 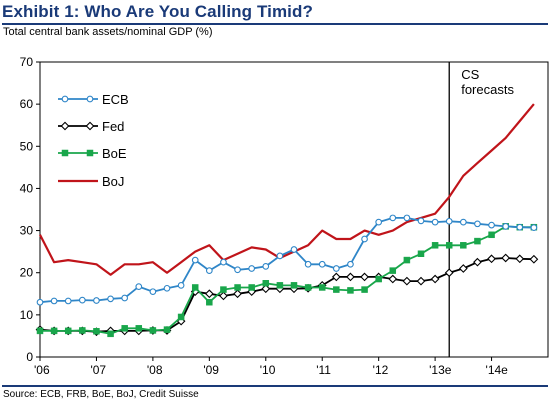 What do you see at coordinates (470, 74) in the screenshot?
I see `forecast-label-line1: CS` at bounding box center [470, 74].